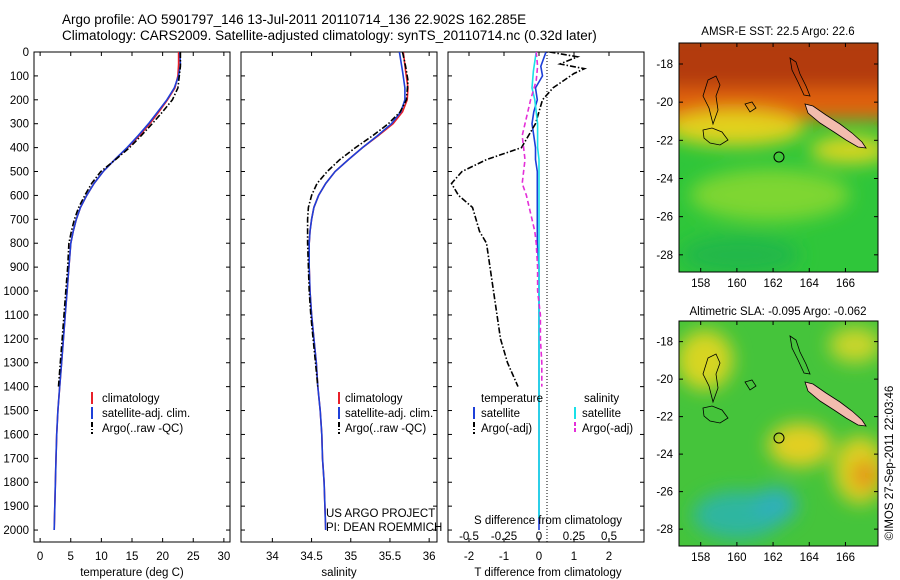 The width and height of the screenshot is (900, 580). Describe the element at coordinates (574, 557) in the screenshot. I see `x-tick-label: 1` at that location.